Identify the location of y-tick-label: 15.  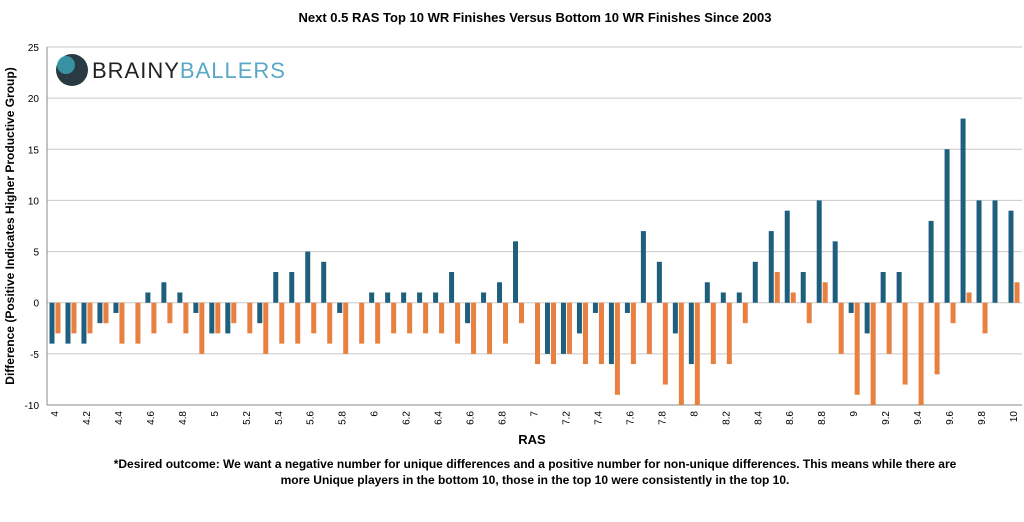
(34, 150).